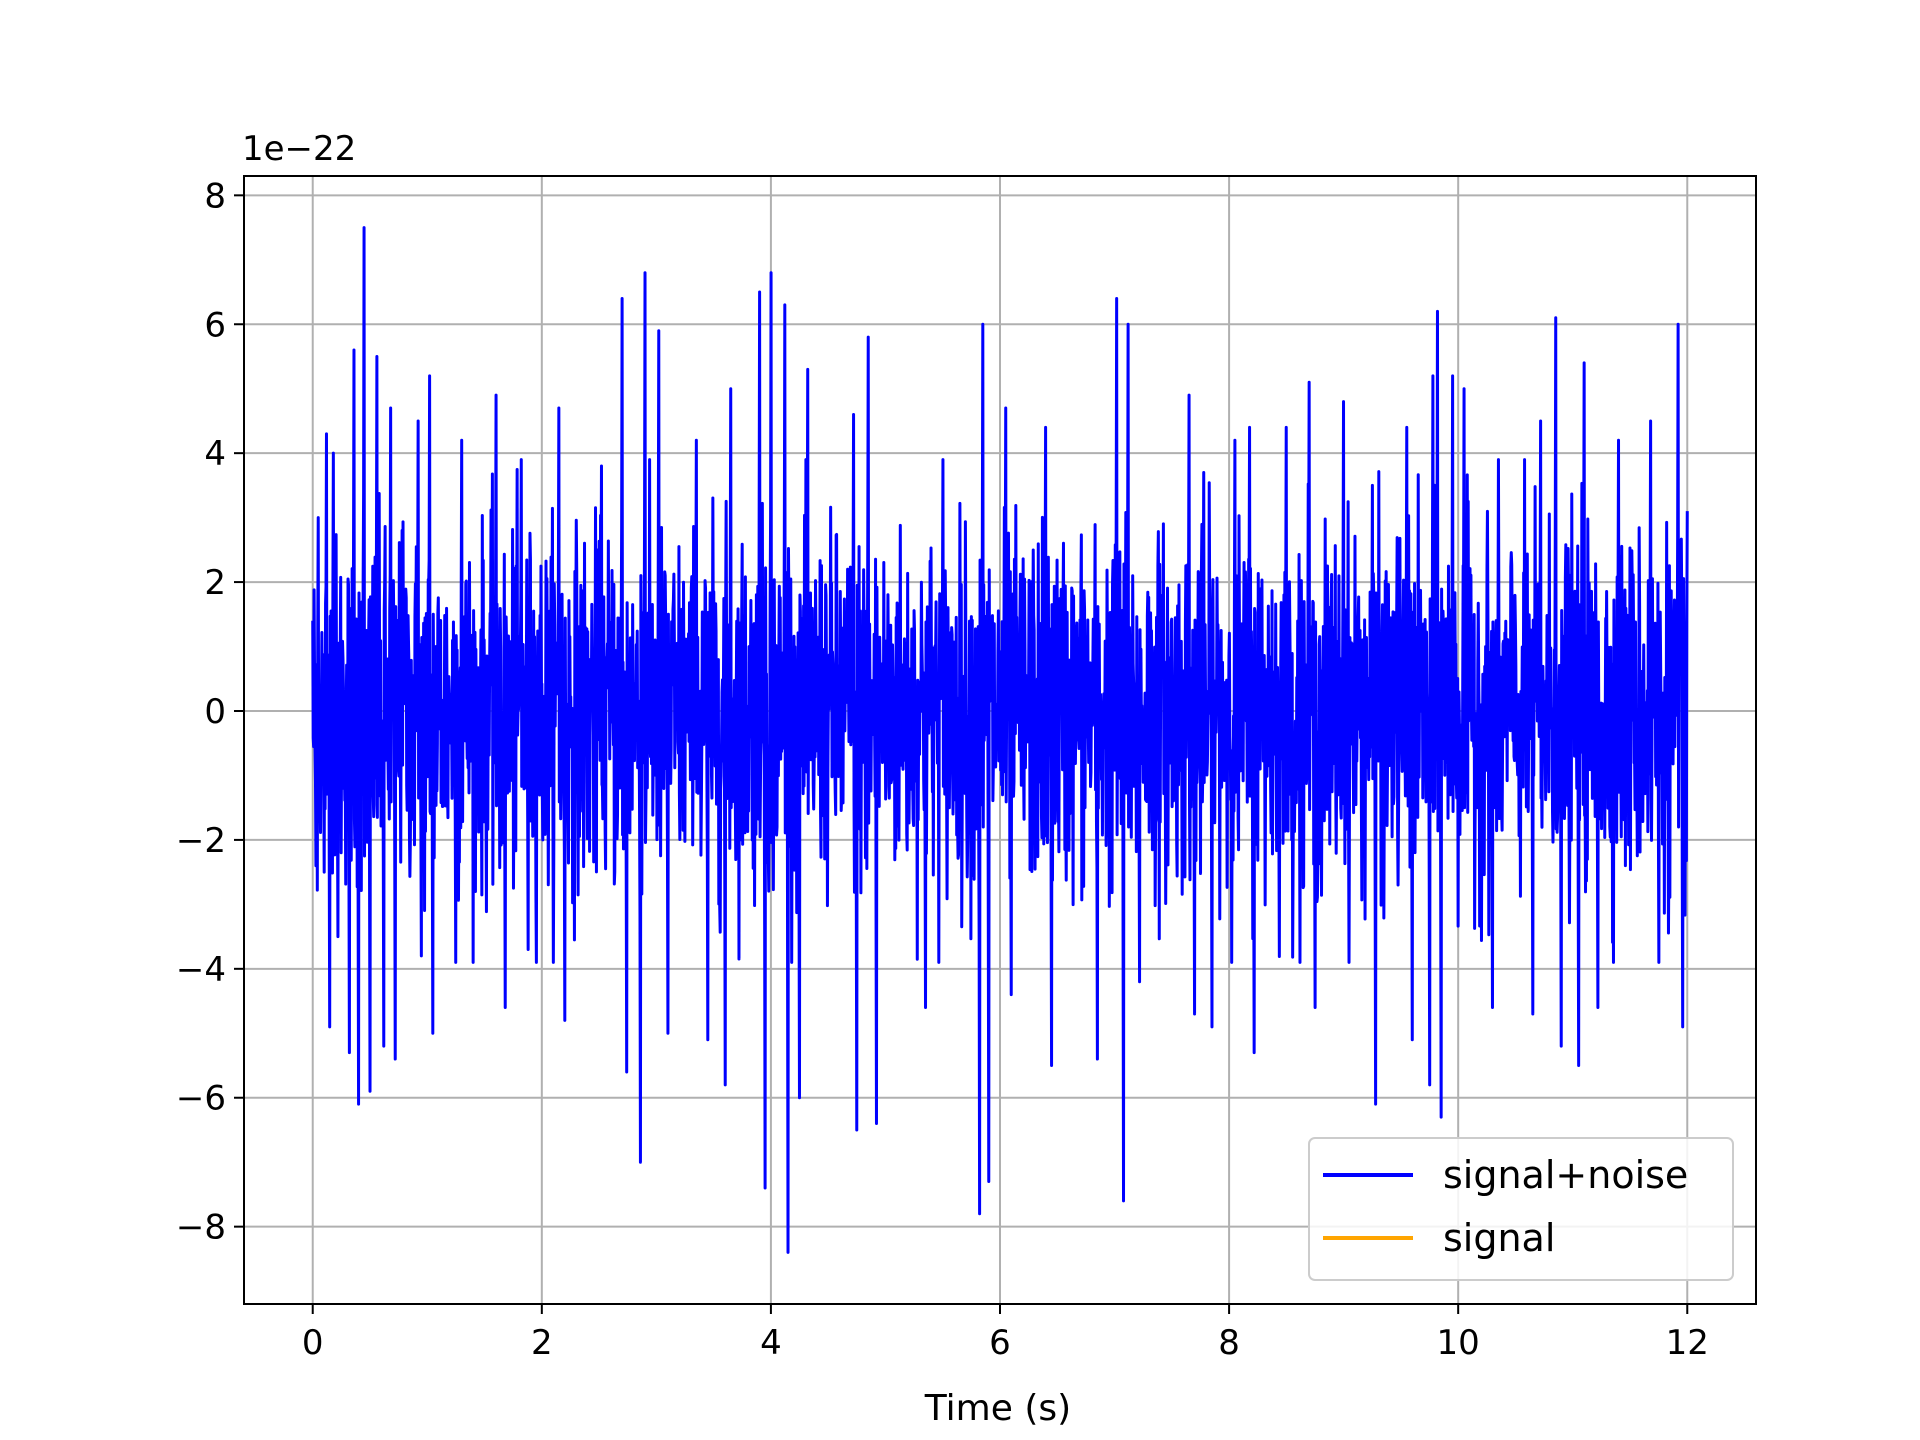 The image size is (1920, 1440). Describe the element at coordinates (1229, 1343) in the screenshot. I see `x-tick-label: 8` at that location.